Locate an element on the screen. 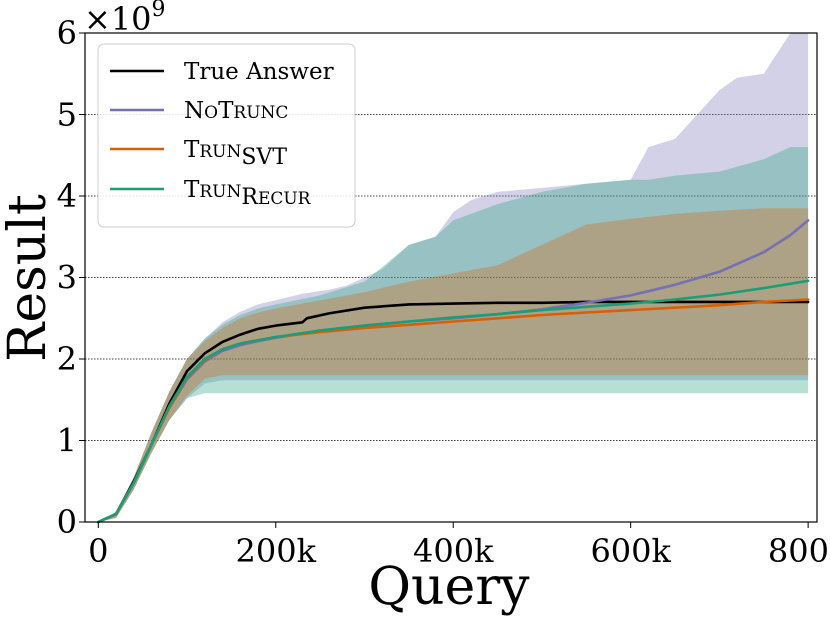 The width and height of the screenshot is (830, 623). y-scale-label: ×109 is located at coordinates (125, 19).